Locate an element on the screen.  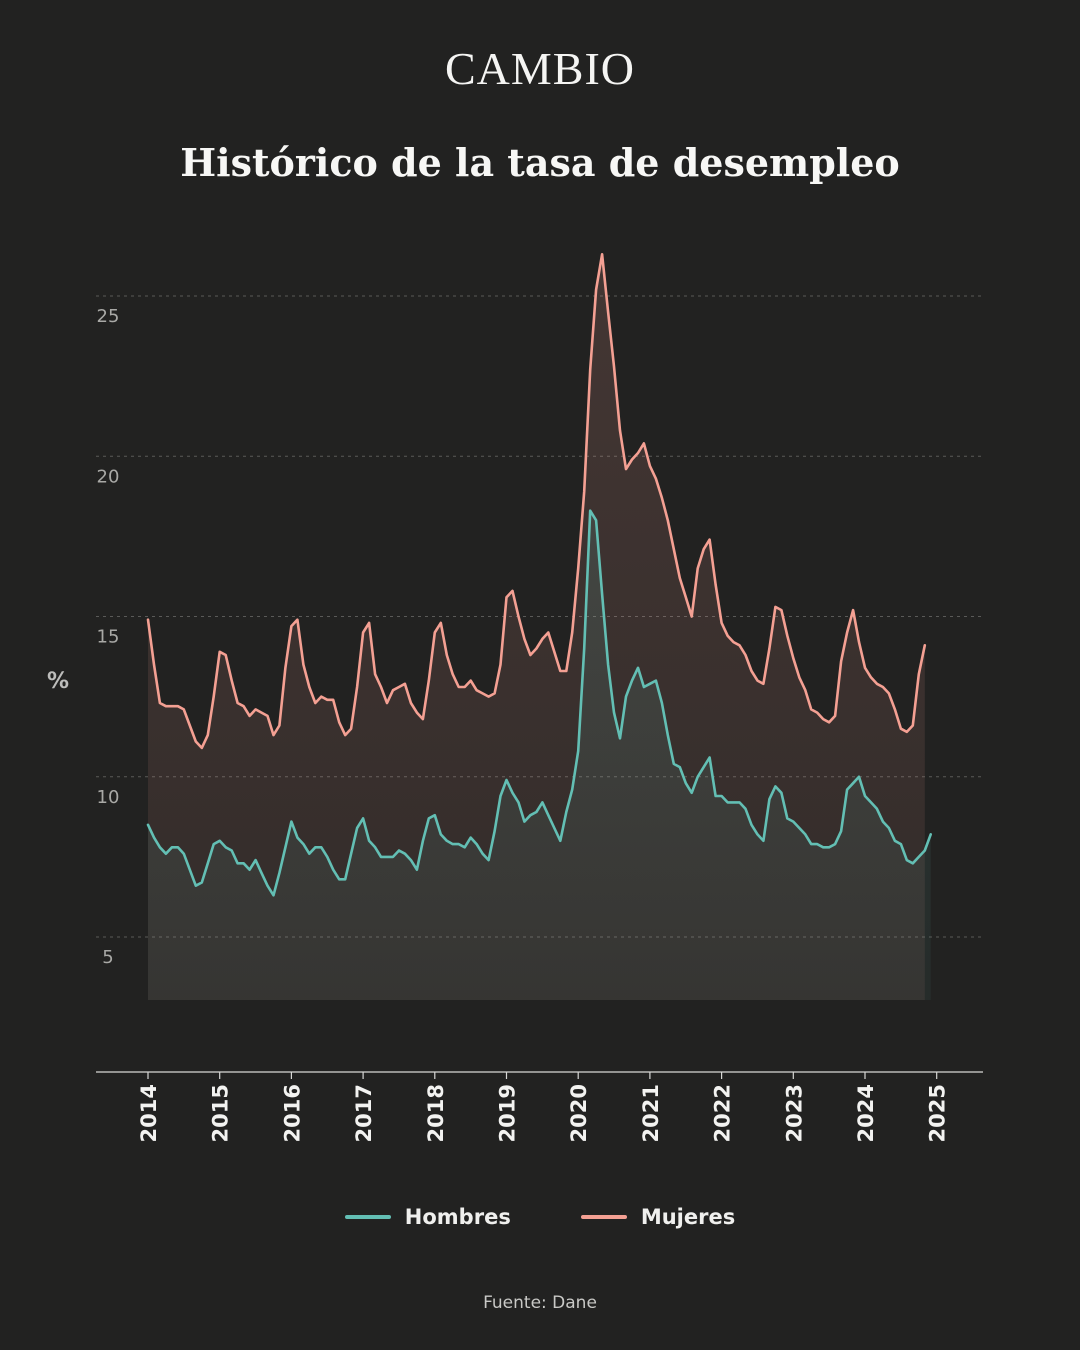
x-tick-label: 2016 is located at coordinates (292, 1113).